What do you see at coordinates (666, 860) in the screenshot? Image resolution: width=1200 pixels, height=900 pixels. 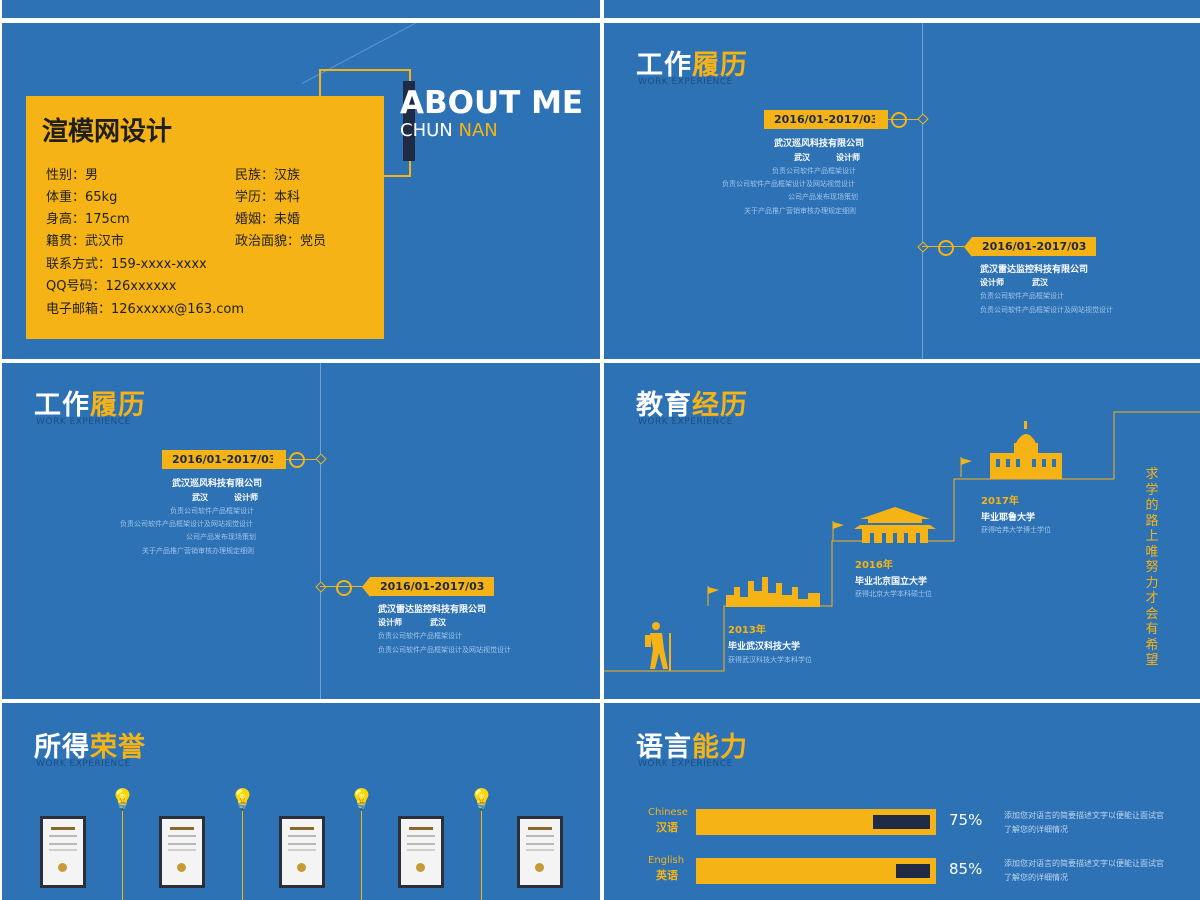 I see `language-en-label-2: English` at bounding box center [666, 860].